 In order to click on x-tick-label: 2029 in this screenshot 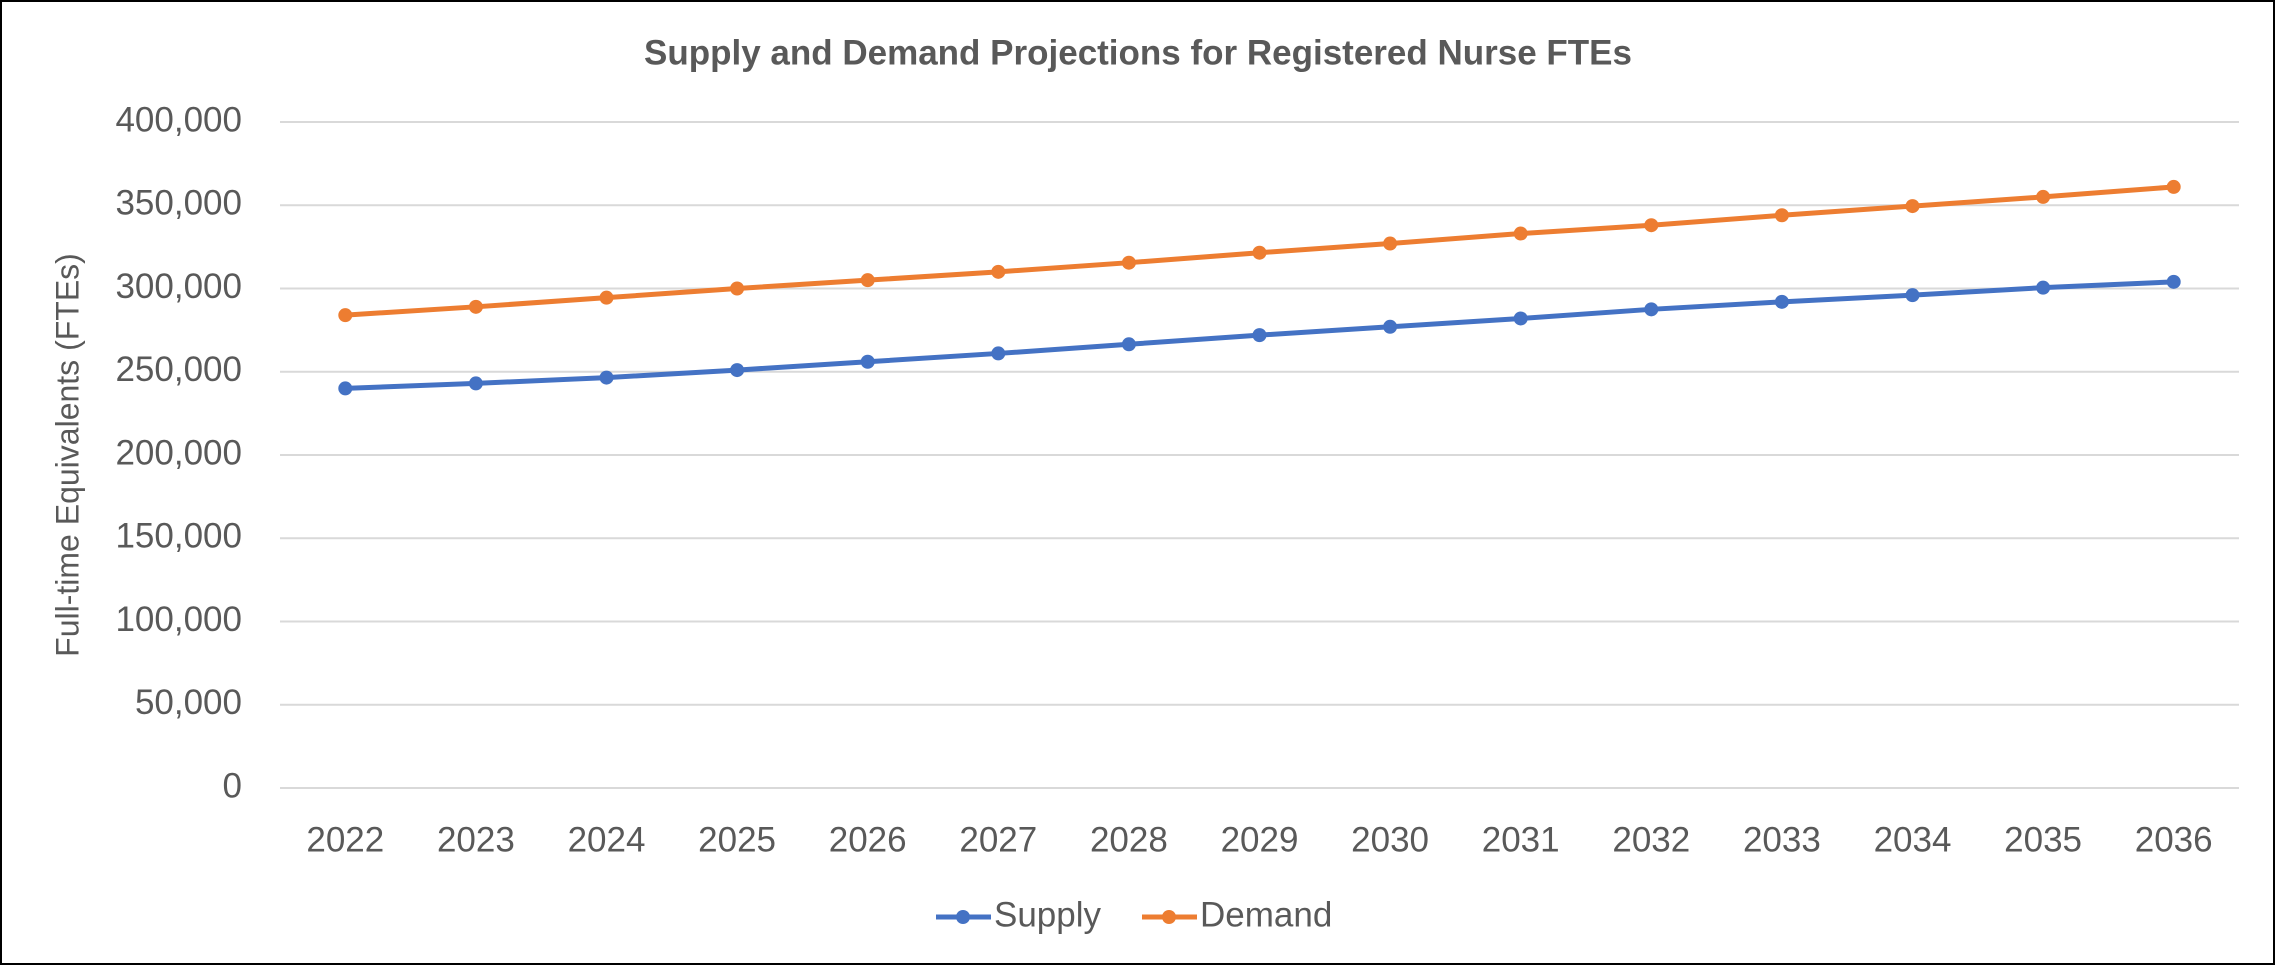, I will do `click(1260, 839)`.